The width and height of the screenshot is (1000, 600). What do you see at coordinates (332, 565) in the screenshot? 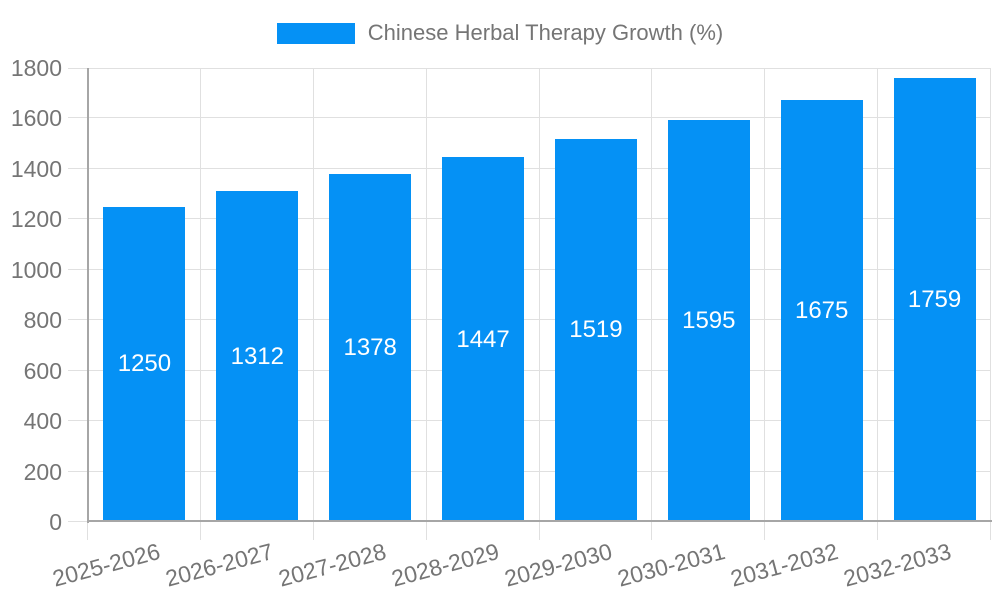
I see `x-axis-tick-label: 2027-2028` at bounding box center [332, 565].